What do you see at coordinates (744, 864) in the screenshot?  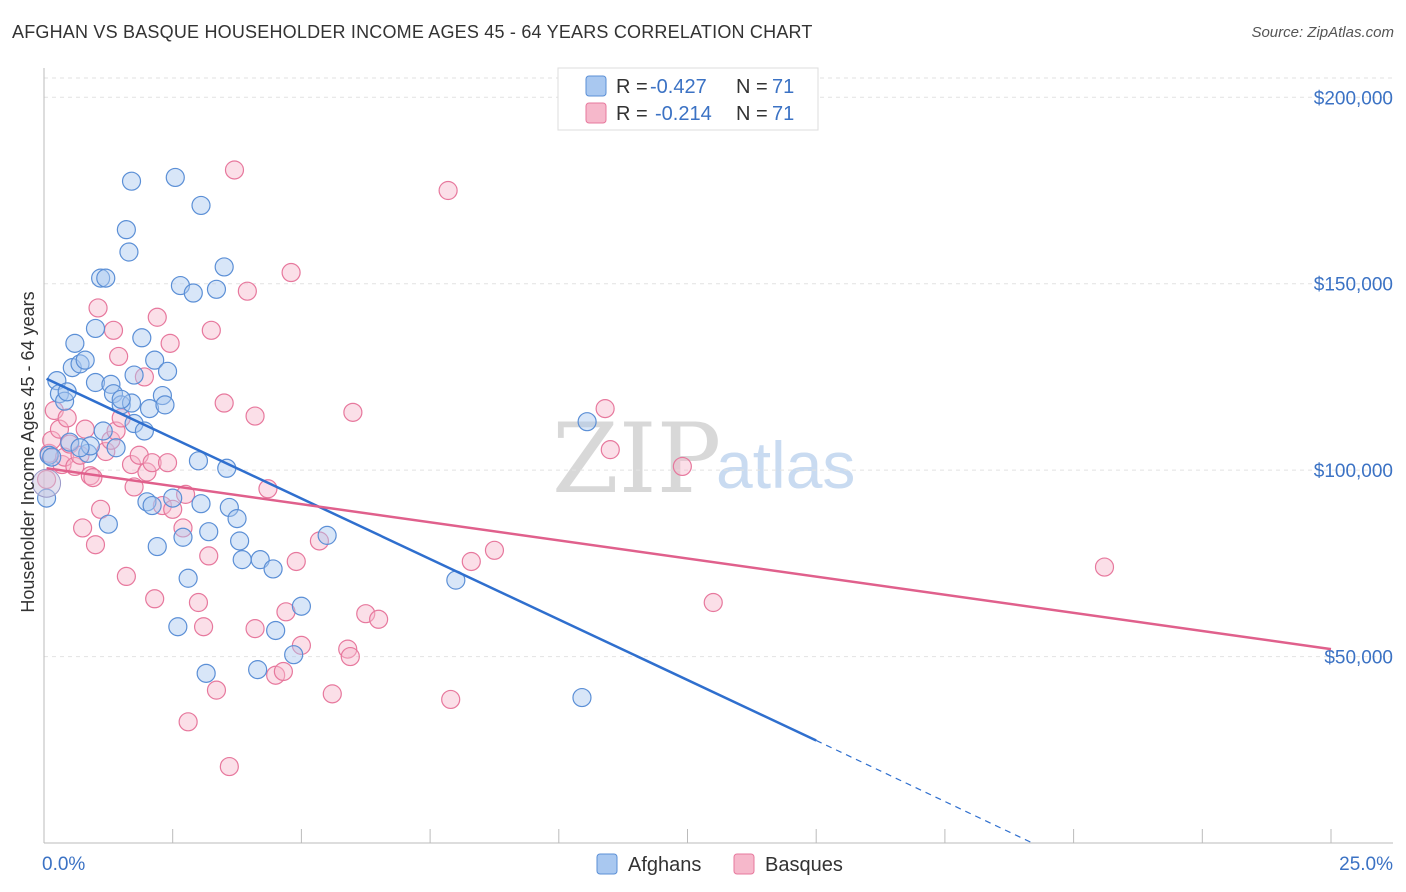 I see `bottom-legend-basques-swatch` at bounding box center [744, 864].